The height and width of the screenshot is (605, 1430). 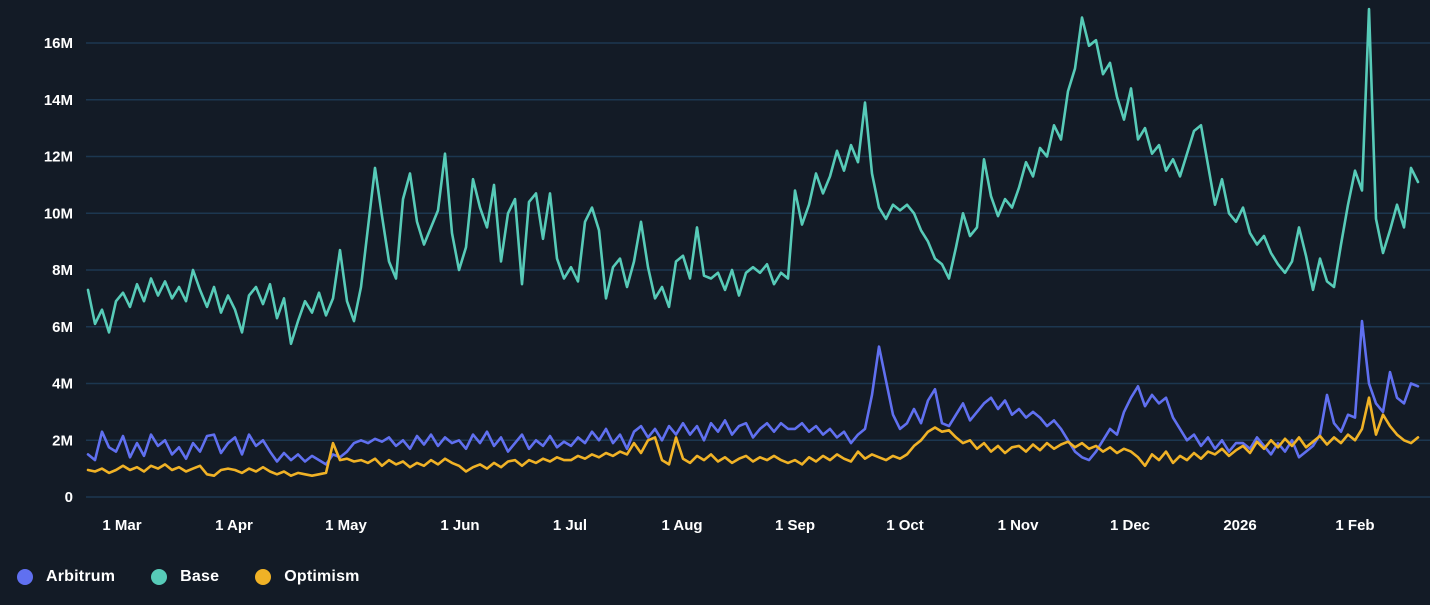 I want to click on x-axis-tick-label: 1 Feb, so click(x=1354, y=525).